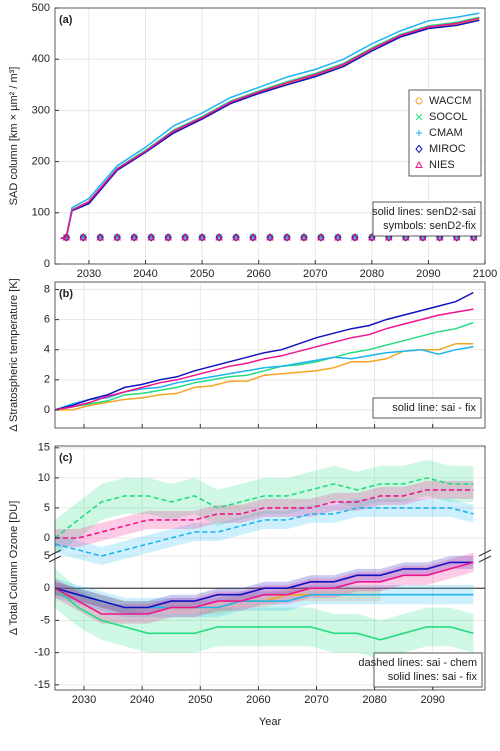 The image size is (500, 751). Describe the element at coordinates (372, 274) in the screenshot. I see `x-tick-label: 2080` at that location.